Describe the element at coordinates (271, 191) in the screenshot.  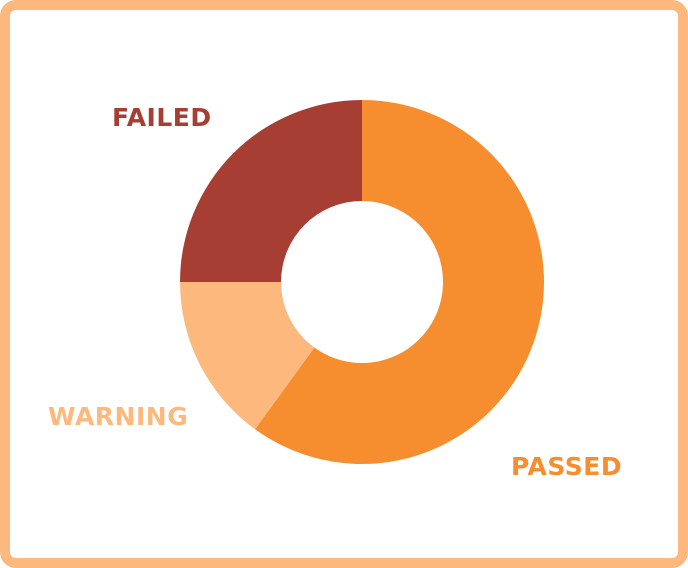
I see `slice-failed` at that location.